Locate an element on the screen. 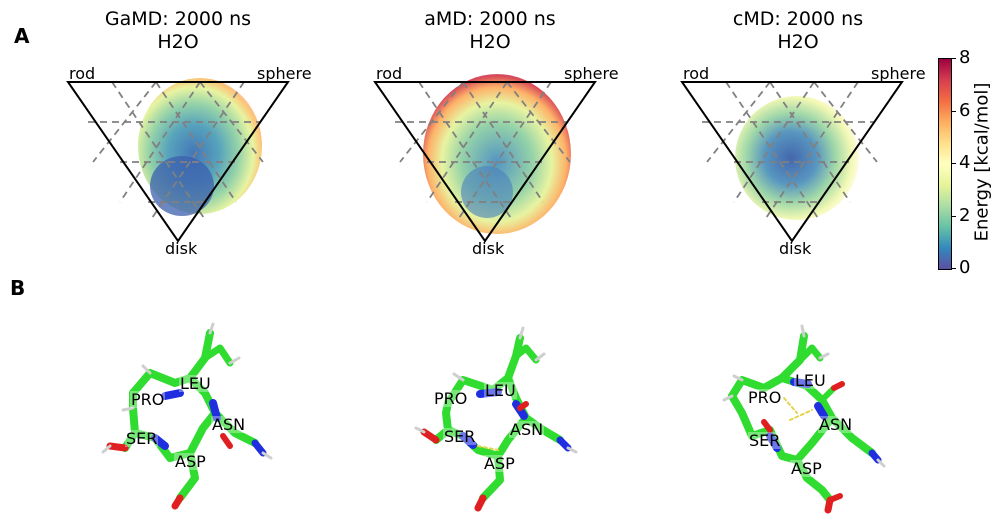 Image resolution: width=1007 pixels, height=529 pixels. peptide-structure-gamd is located at coordinates (187, 416).